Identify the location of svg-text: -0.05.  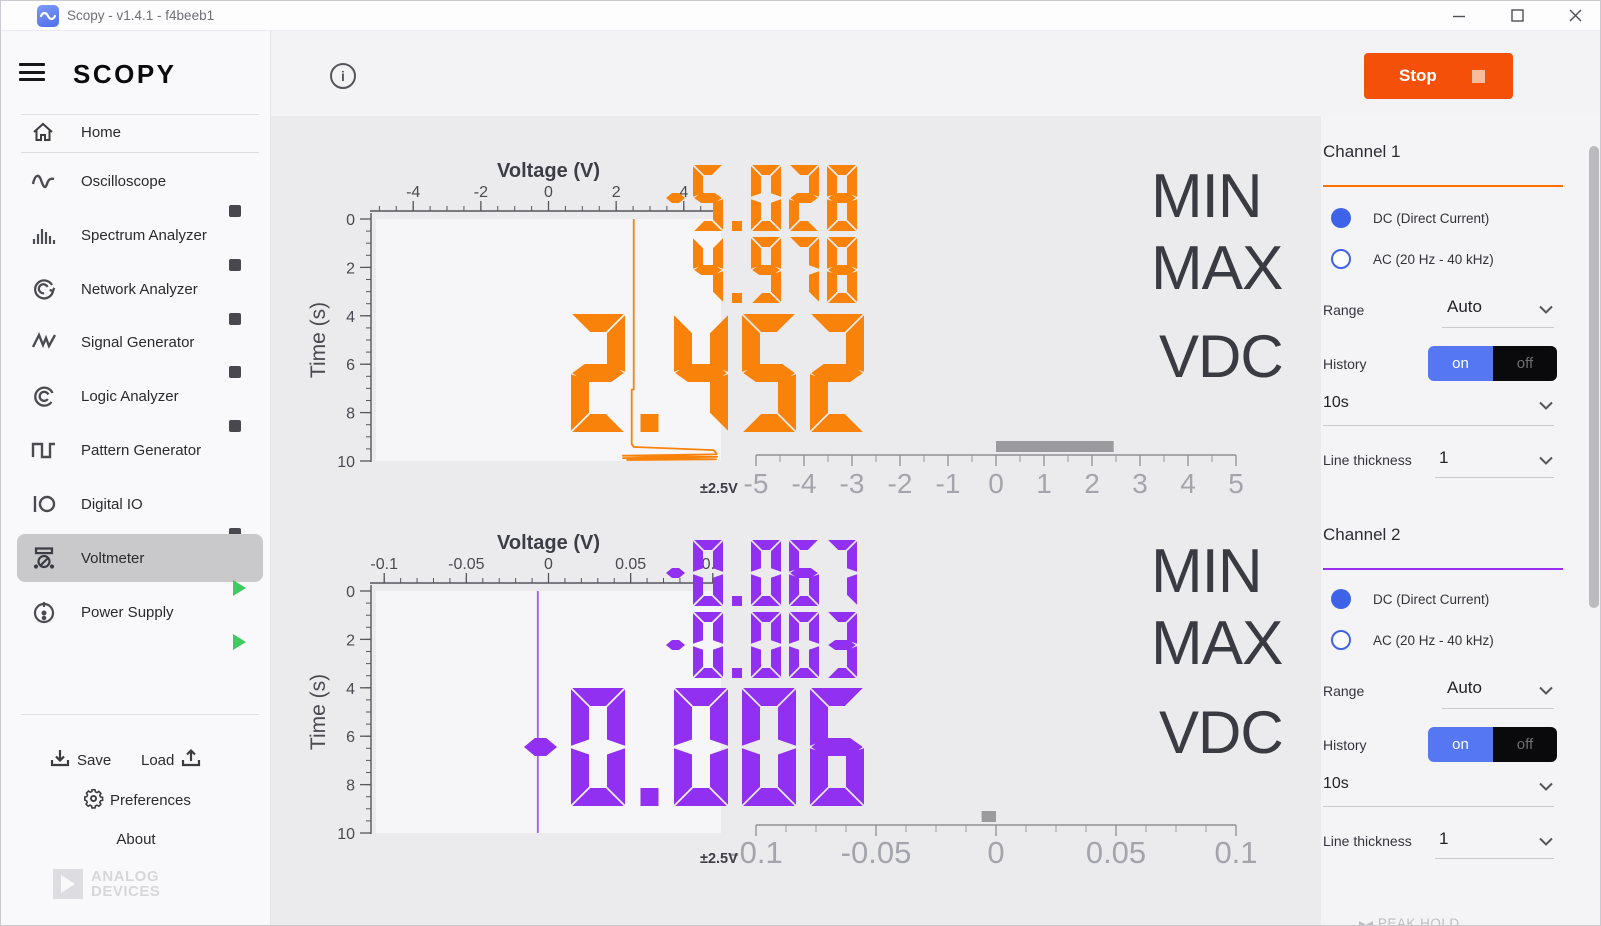
(466, 564).